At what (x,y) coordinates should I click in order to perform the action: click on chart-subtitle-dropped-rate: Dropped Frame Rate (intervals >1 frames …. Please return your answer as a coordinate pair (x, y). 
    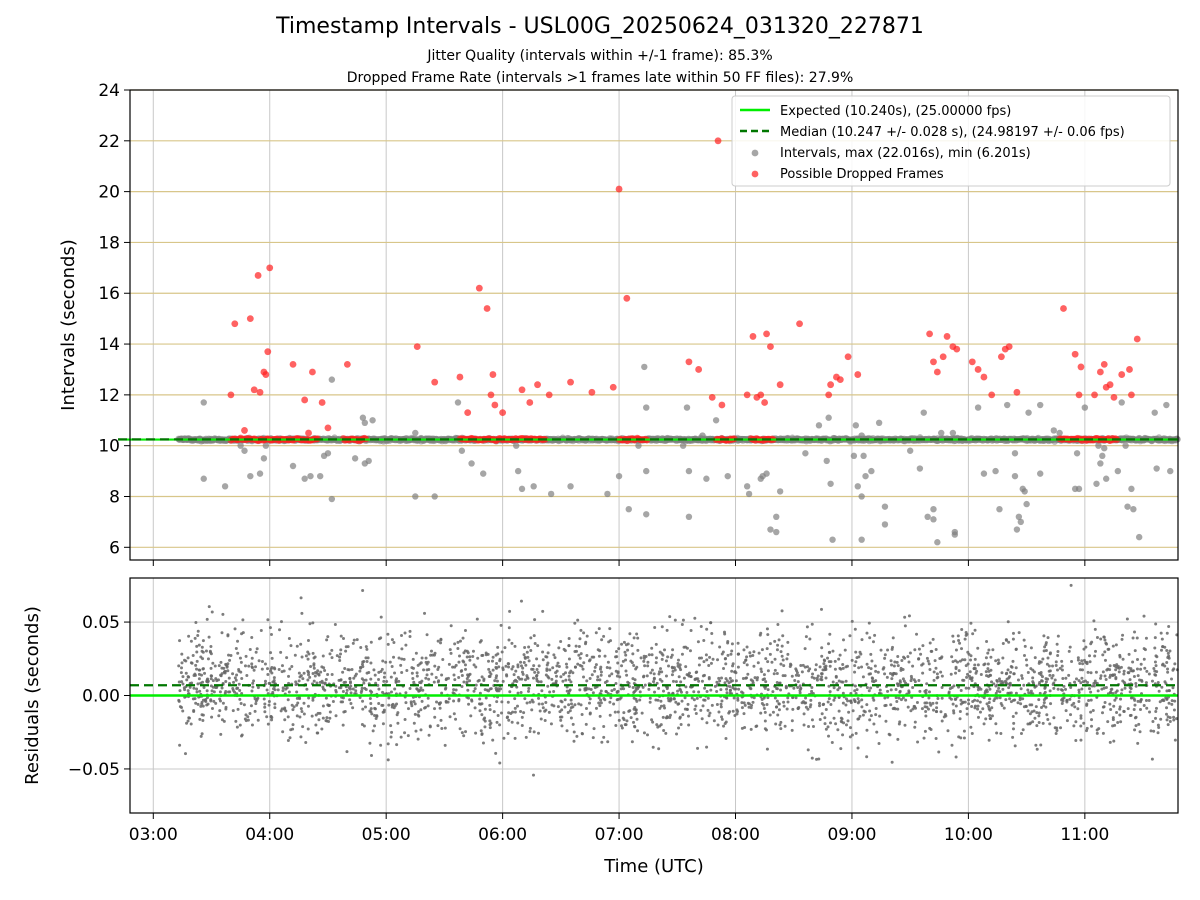
    Looking at the image, I should click on (600, 78).